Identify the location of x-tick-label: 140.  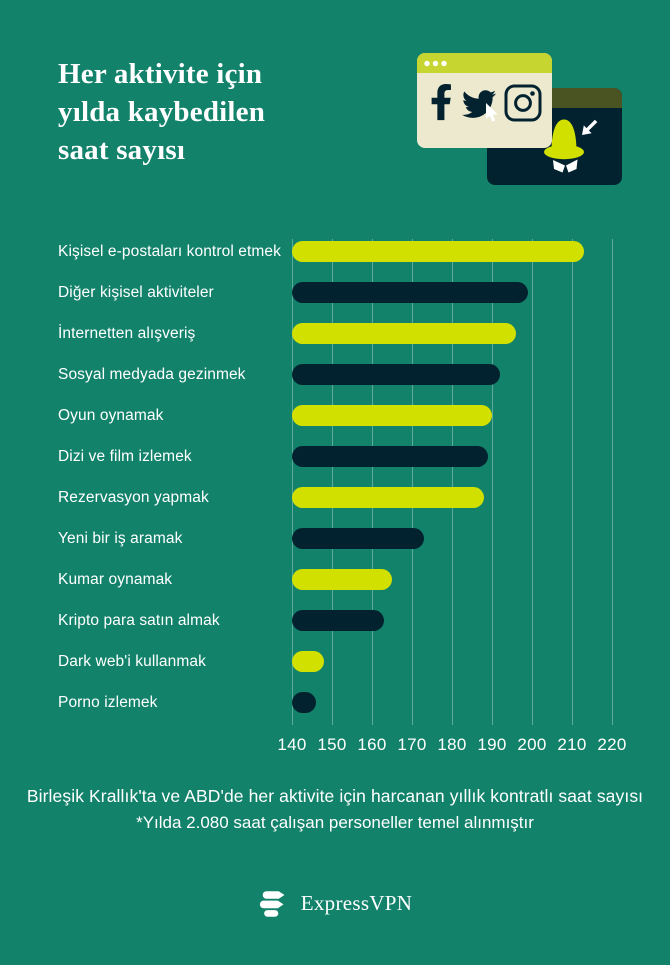
(292, 744).